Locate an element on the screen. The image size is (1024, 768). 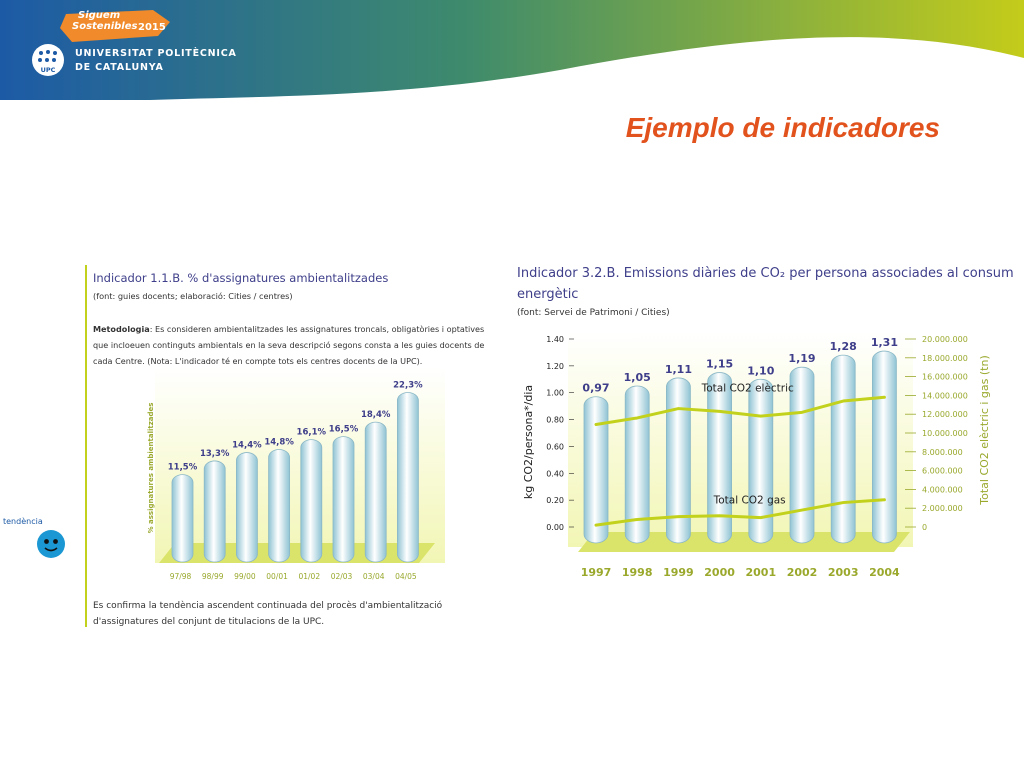
y-tick-label: 0.80 is located at coordinates (555, 420).